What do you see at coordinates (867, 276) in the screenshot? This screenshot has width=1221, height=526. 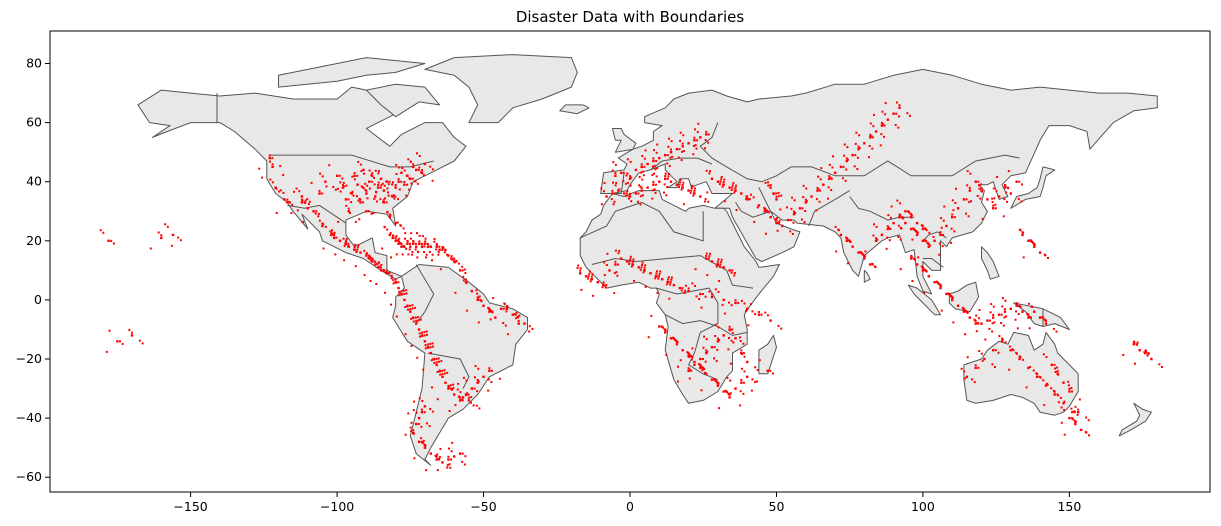 I see `landmass-sri-lanka` at bounding box center [867, 276].